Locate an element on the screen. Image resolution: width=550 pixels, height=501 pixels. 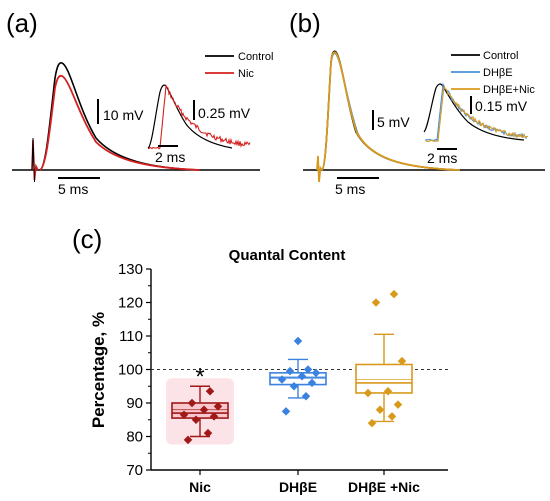
box-x-tick-label: DHβE +Nic is located at coordinates (384, 487).